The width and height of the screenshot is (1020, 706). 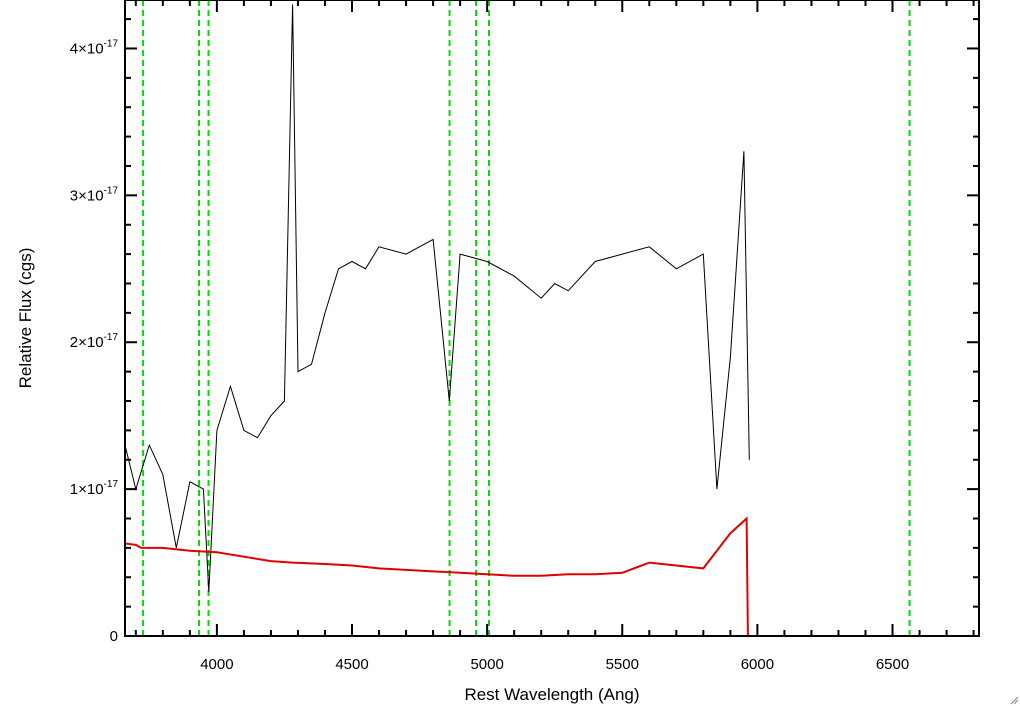 I want to click on y-tick-label: 4×10⁻¹⁷, so click(x=94, y=47).